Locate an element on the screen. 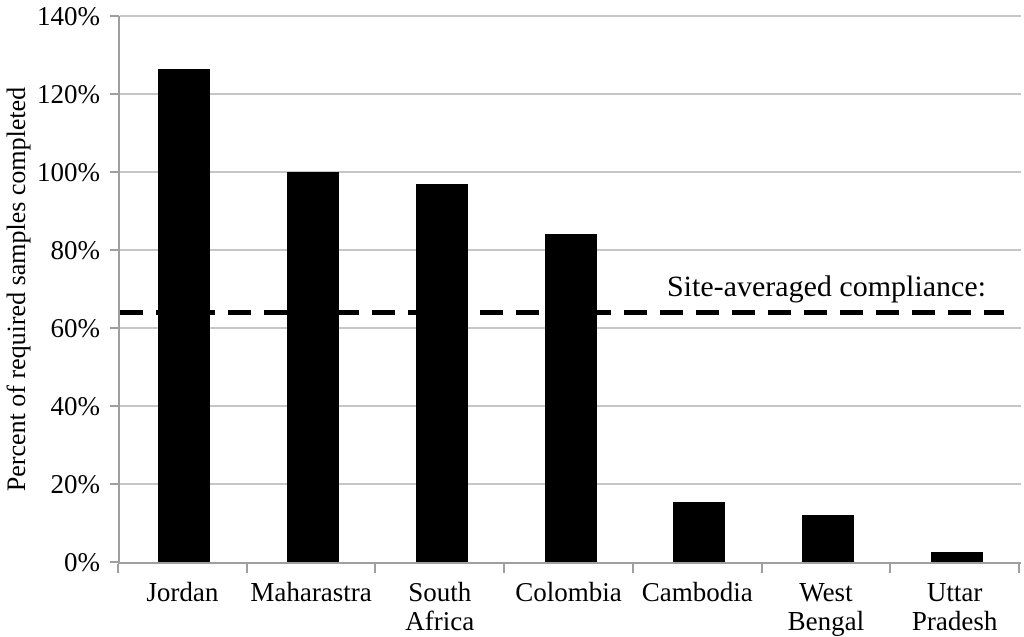  x-tick-label: Jordan is located at coordinates (182, 592).